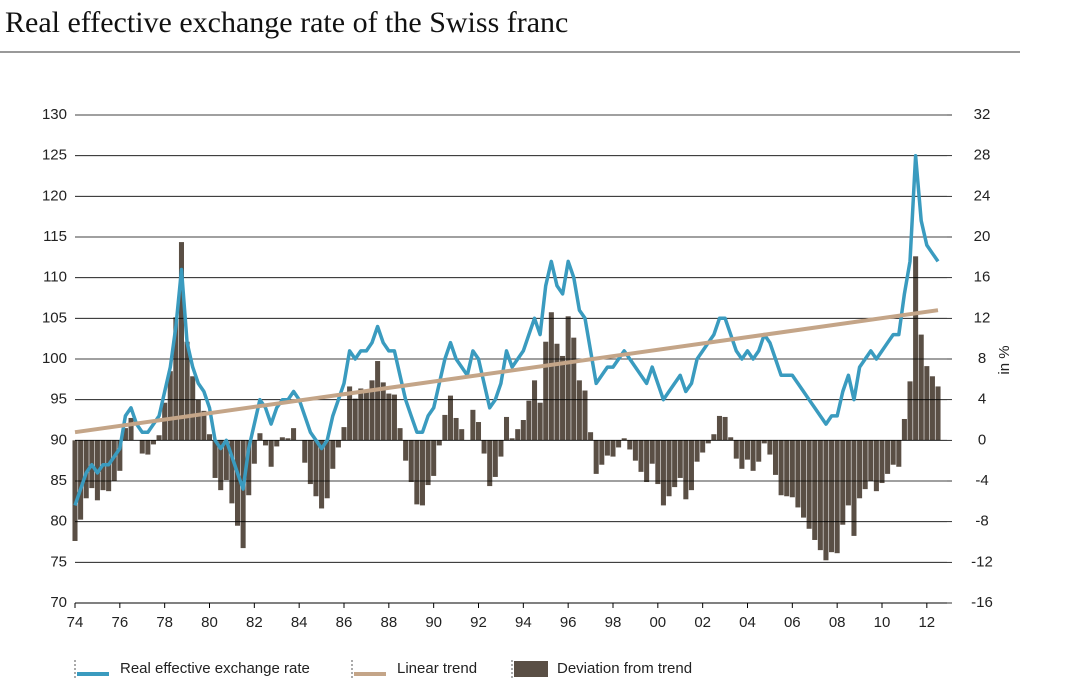 The image size is (1065, 685). What do you see at coordinates (55, 236) in the screenshot?
I see `y-tick-label: 115` at bounding box center [55, 236].